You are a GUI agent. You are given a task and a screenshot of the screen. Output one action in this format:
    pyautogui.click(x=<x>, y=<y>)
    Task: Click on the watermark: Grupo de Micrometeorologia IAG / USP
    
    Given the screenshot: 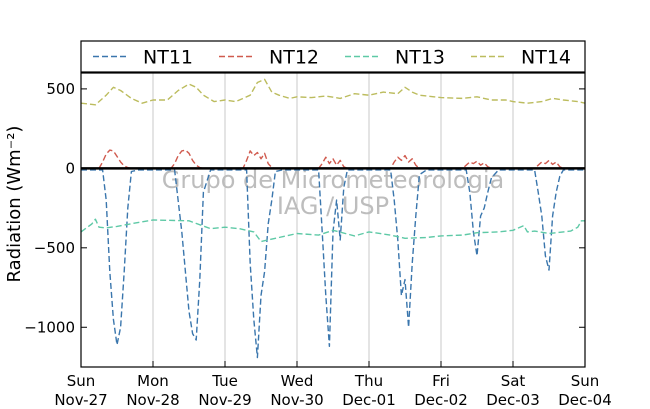 What is the action you would take?
    pyautogui.click(x=333, y=193)
    